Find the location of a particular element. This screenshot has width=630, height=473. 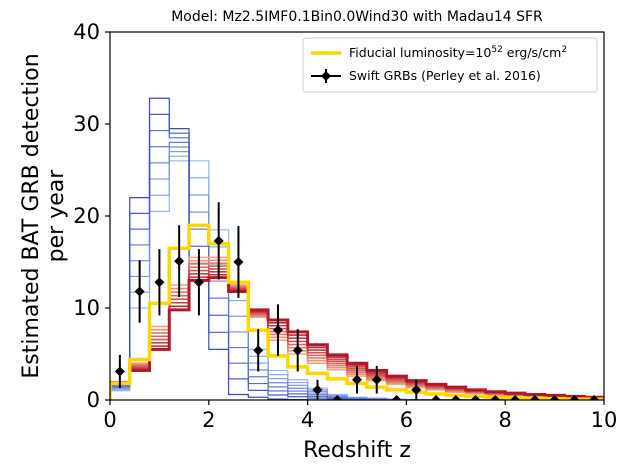

x-tick-label: 6 is located at coordinates (406, 420).